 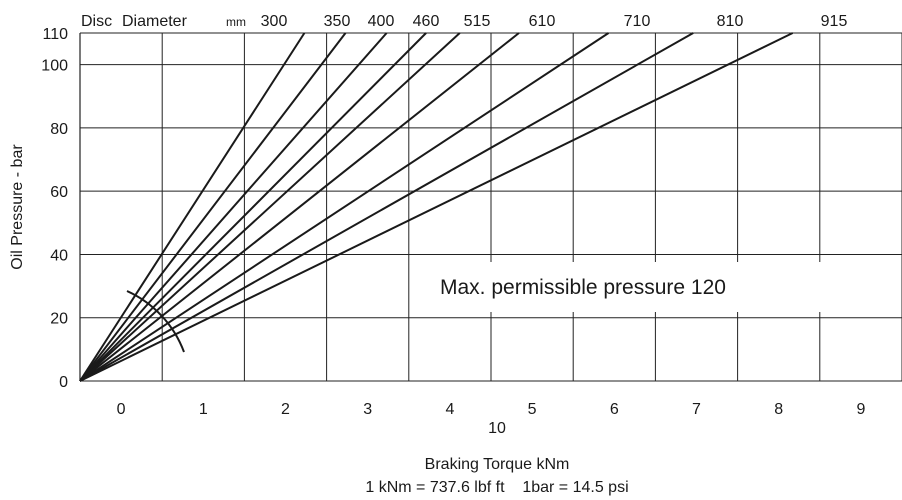 What do you see at coordinates (497, 428) in the screenshot?
I see `x-multiplier-label: 10` at bounding box center [497, 428].